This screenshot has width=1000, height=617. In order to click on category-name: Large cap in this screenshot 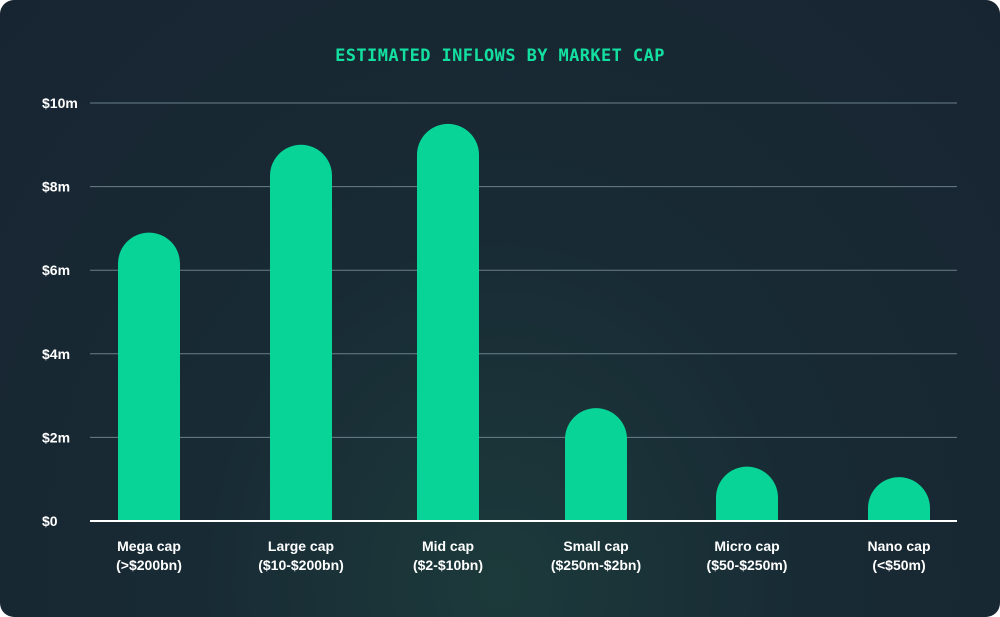, I will do `click(301, 546)`.